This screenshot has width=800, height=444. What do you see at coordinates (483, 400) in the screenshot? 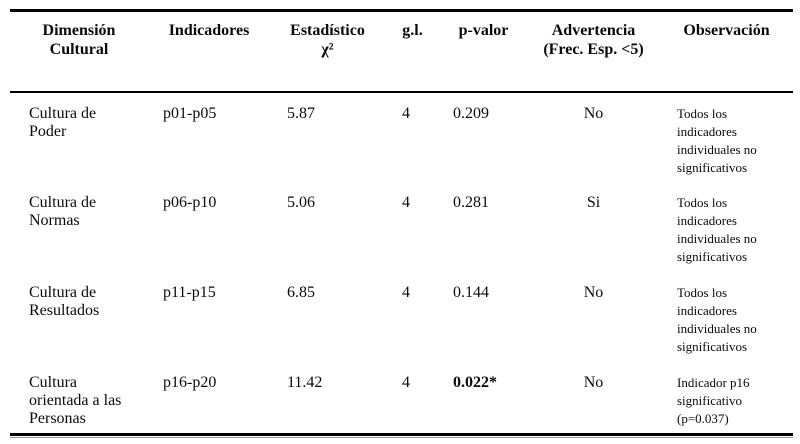
I see `p-valor-cell: 0.022*` at bounding box center [483, 400].